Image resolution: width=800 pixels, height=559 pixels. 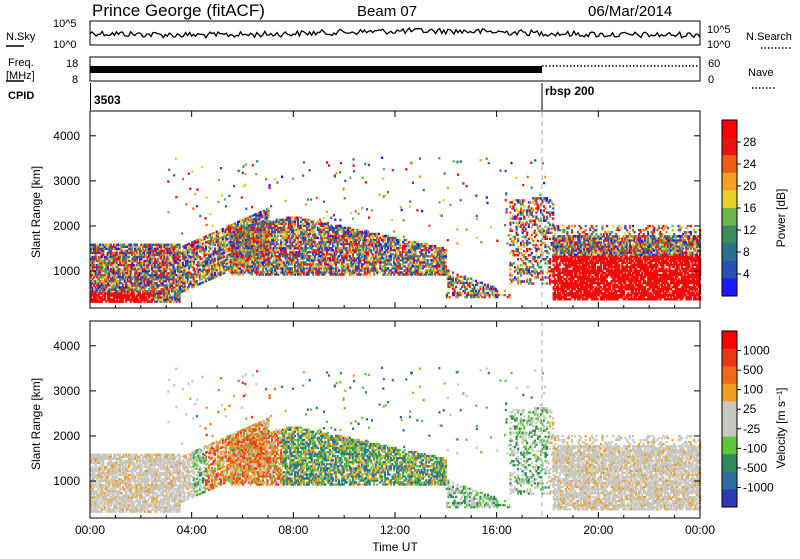 What do you see at coordinates (21, 63) in the screenshot?
I see `freq-label-1: Freq.` at bounding box center [21, 63].